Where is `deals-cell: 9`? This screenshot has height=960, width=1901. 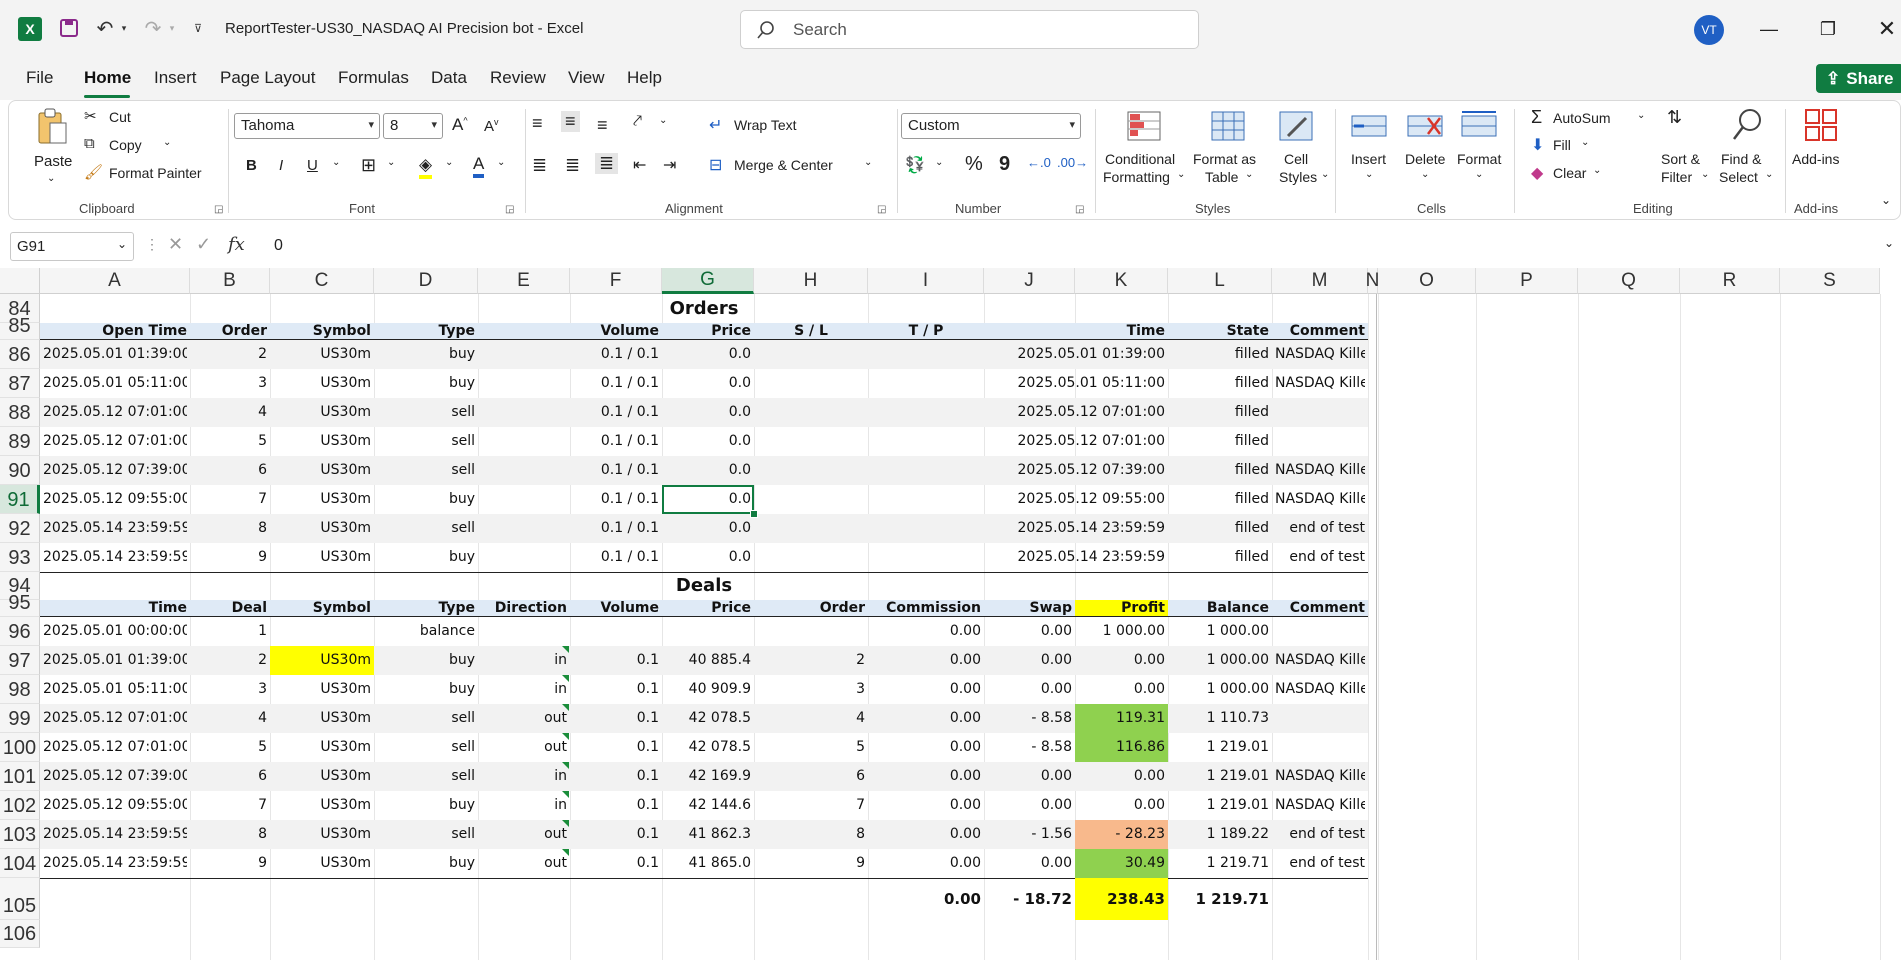
deals-cell: 9 is located at coordinates (262, 863).